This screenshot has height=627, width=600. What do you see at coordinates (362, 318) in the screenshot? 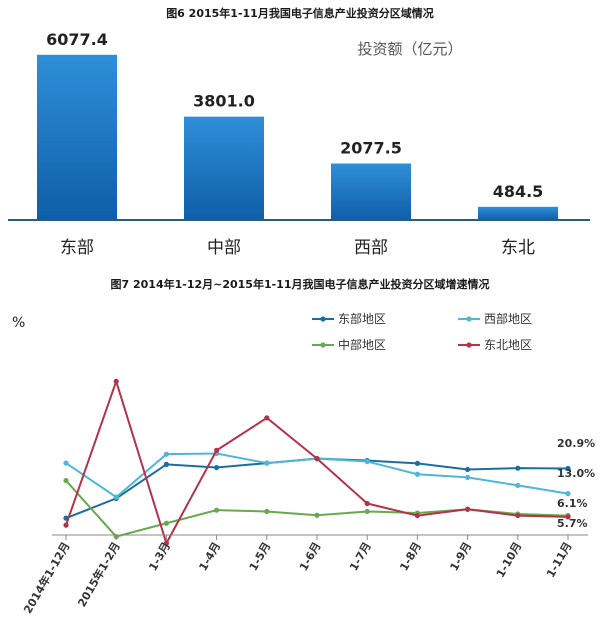
I see `legend-label: 东部地区` at bounding box center [362, 318].